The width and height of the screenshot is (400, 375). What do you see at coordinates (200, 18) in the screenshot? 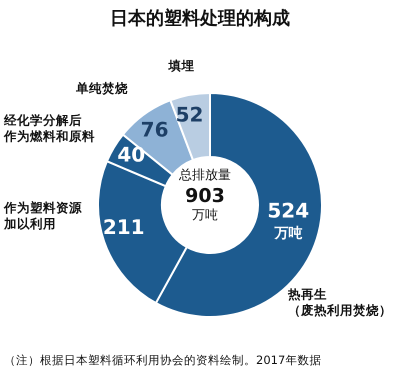
I see `chart-title: 日本的塑料处理的构成` at bounding box center [200, 18].